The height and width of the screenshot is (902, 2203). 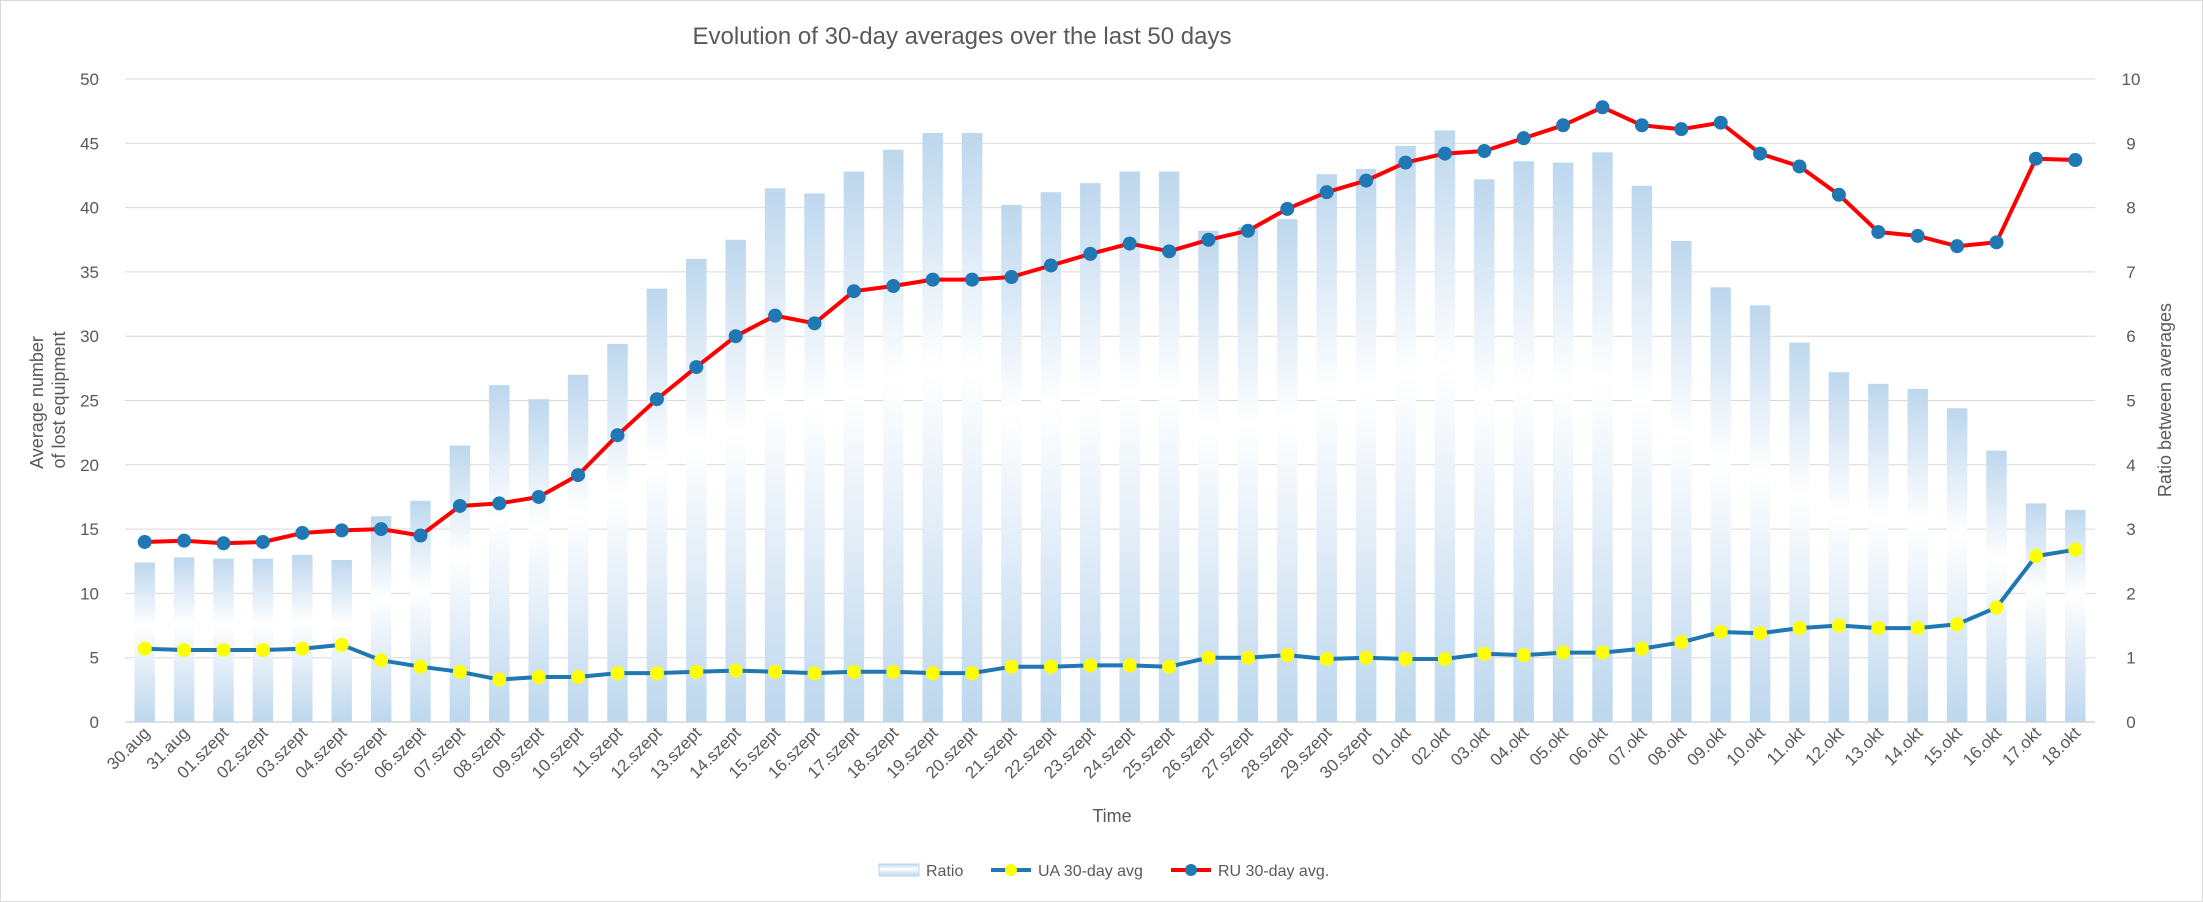 What do you see at coordinates (89, 401) in the screenshot?
I see `y-left-tick-label: 25` at bounding box center [89, 401].